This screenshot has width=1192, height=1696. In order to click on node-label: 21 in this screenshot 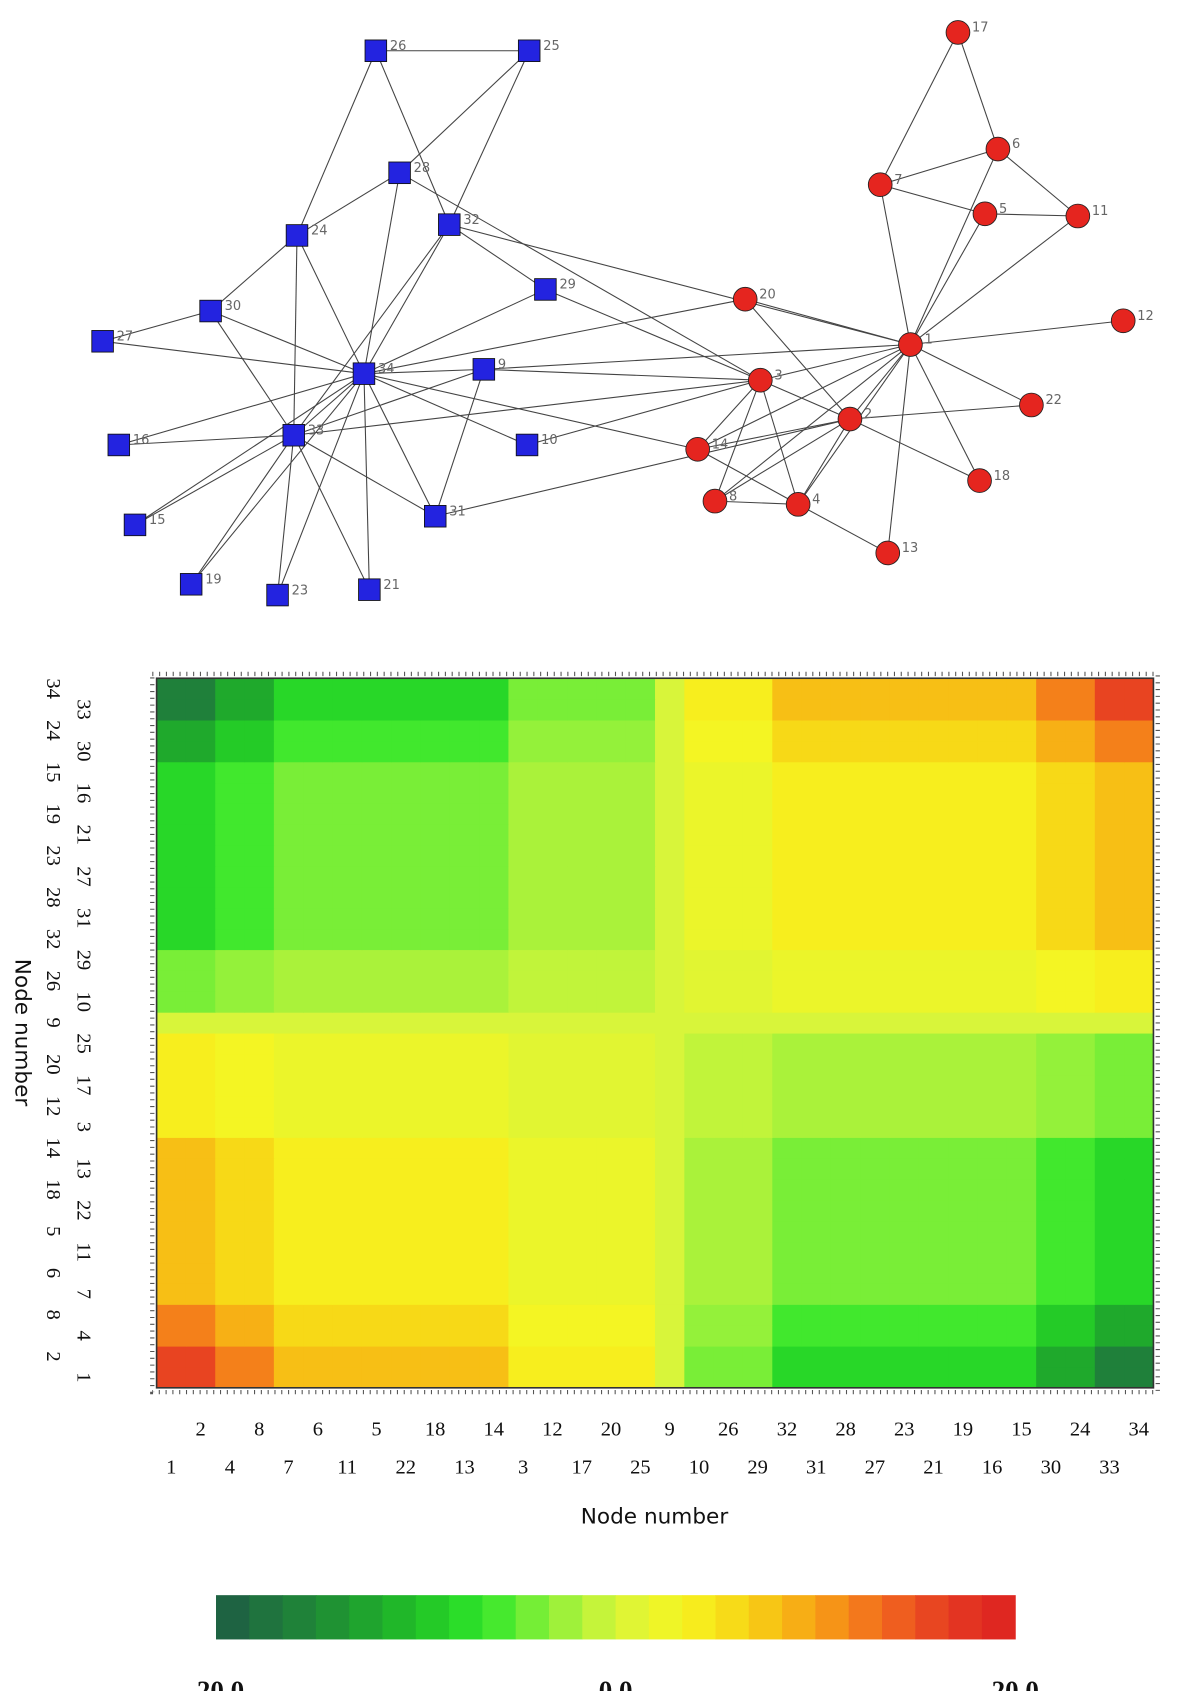, I will do `click(391, 585)`.